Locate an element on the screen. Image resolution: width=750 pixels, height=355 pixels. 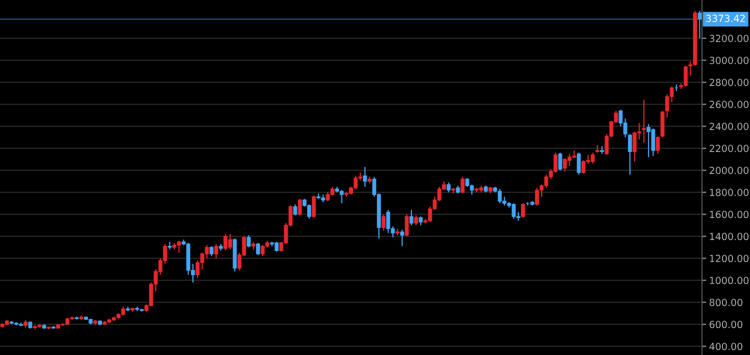
y-tick-label: 1200.00 is located at coordinates (729, 258).